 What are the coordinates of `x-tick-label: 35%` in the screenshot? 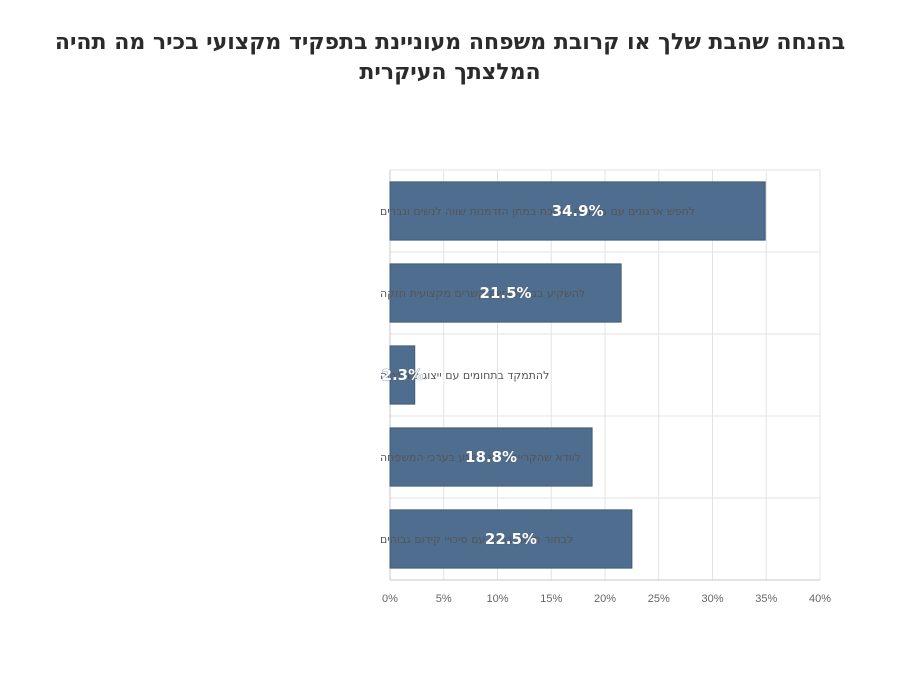 It's located at (766, 599).